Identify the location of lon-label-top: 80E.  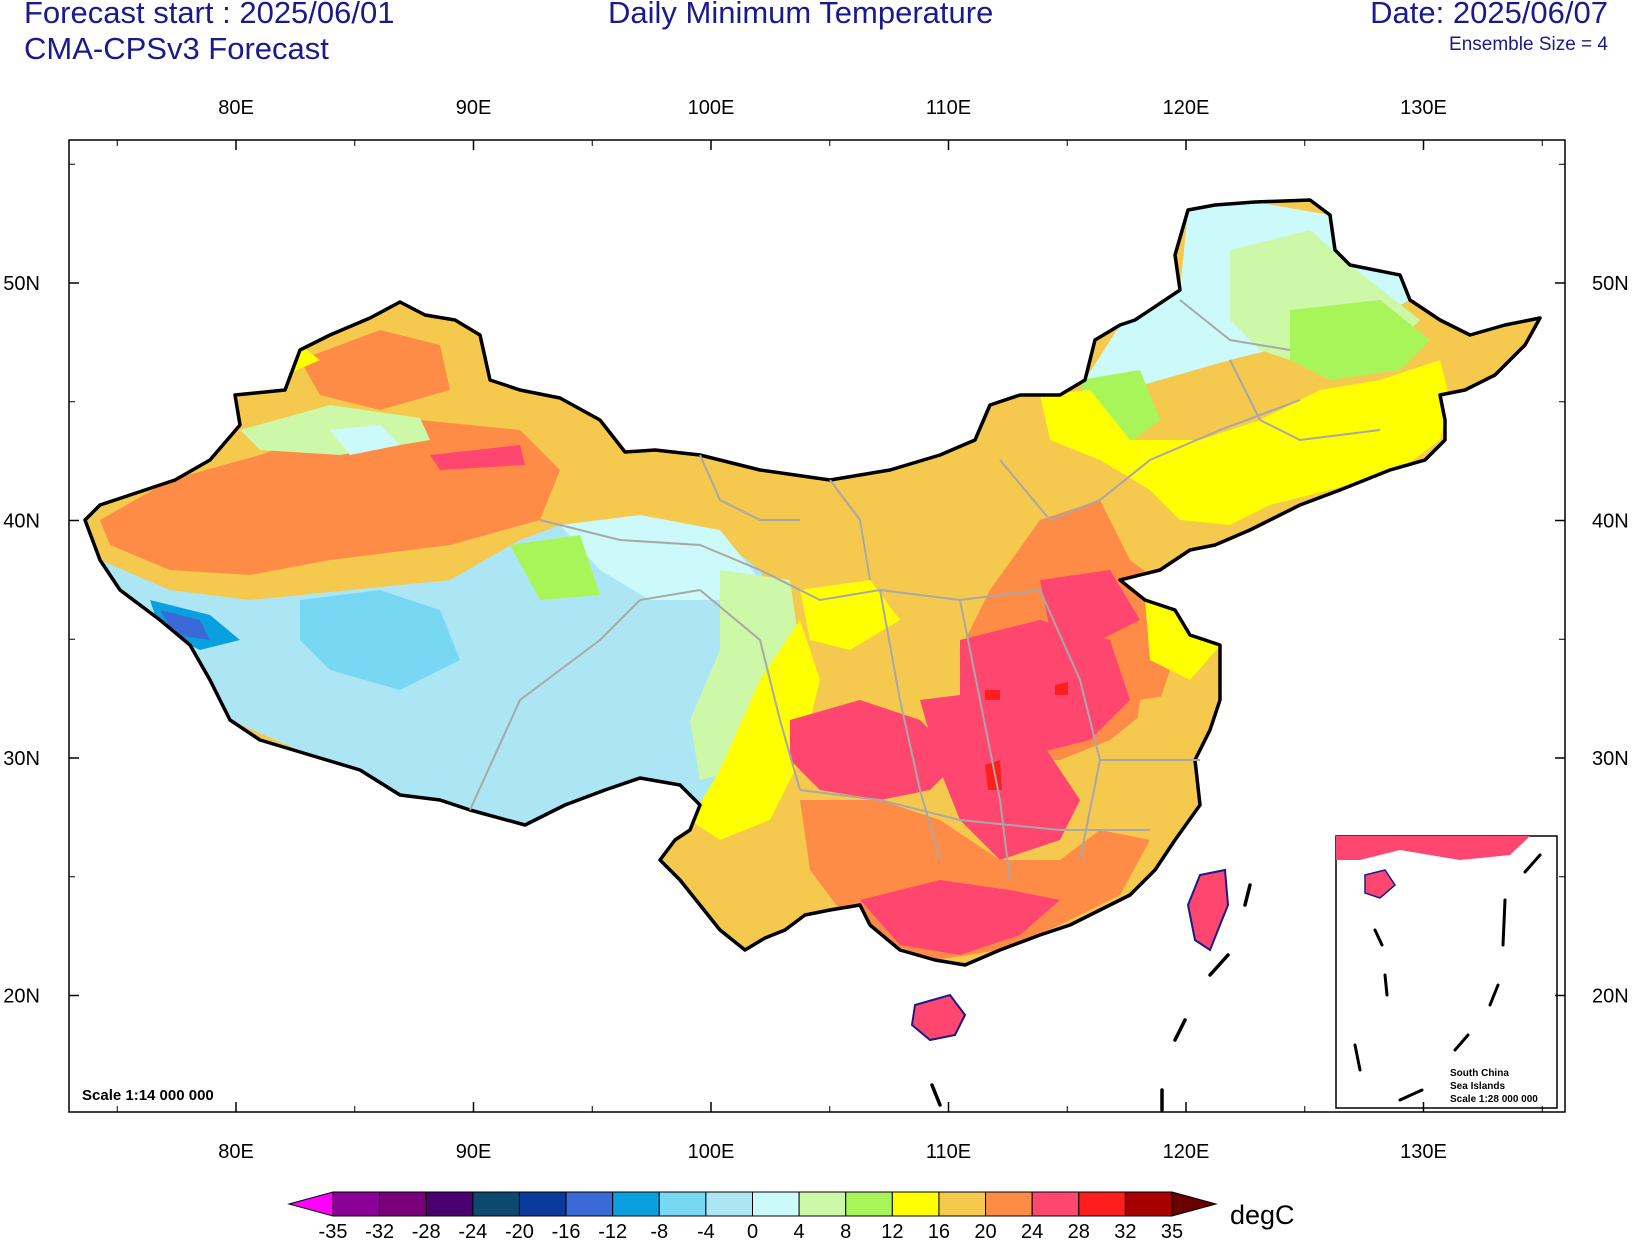
(236, 108).